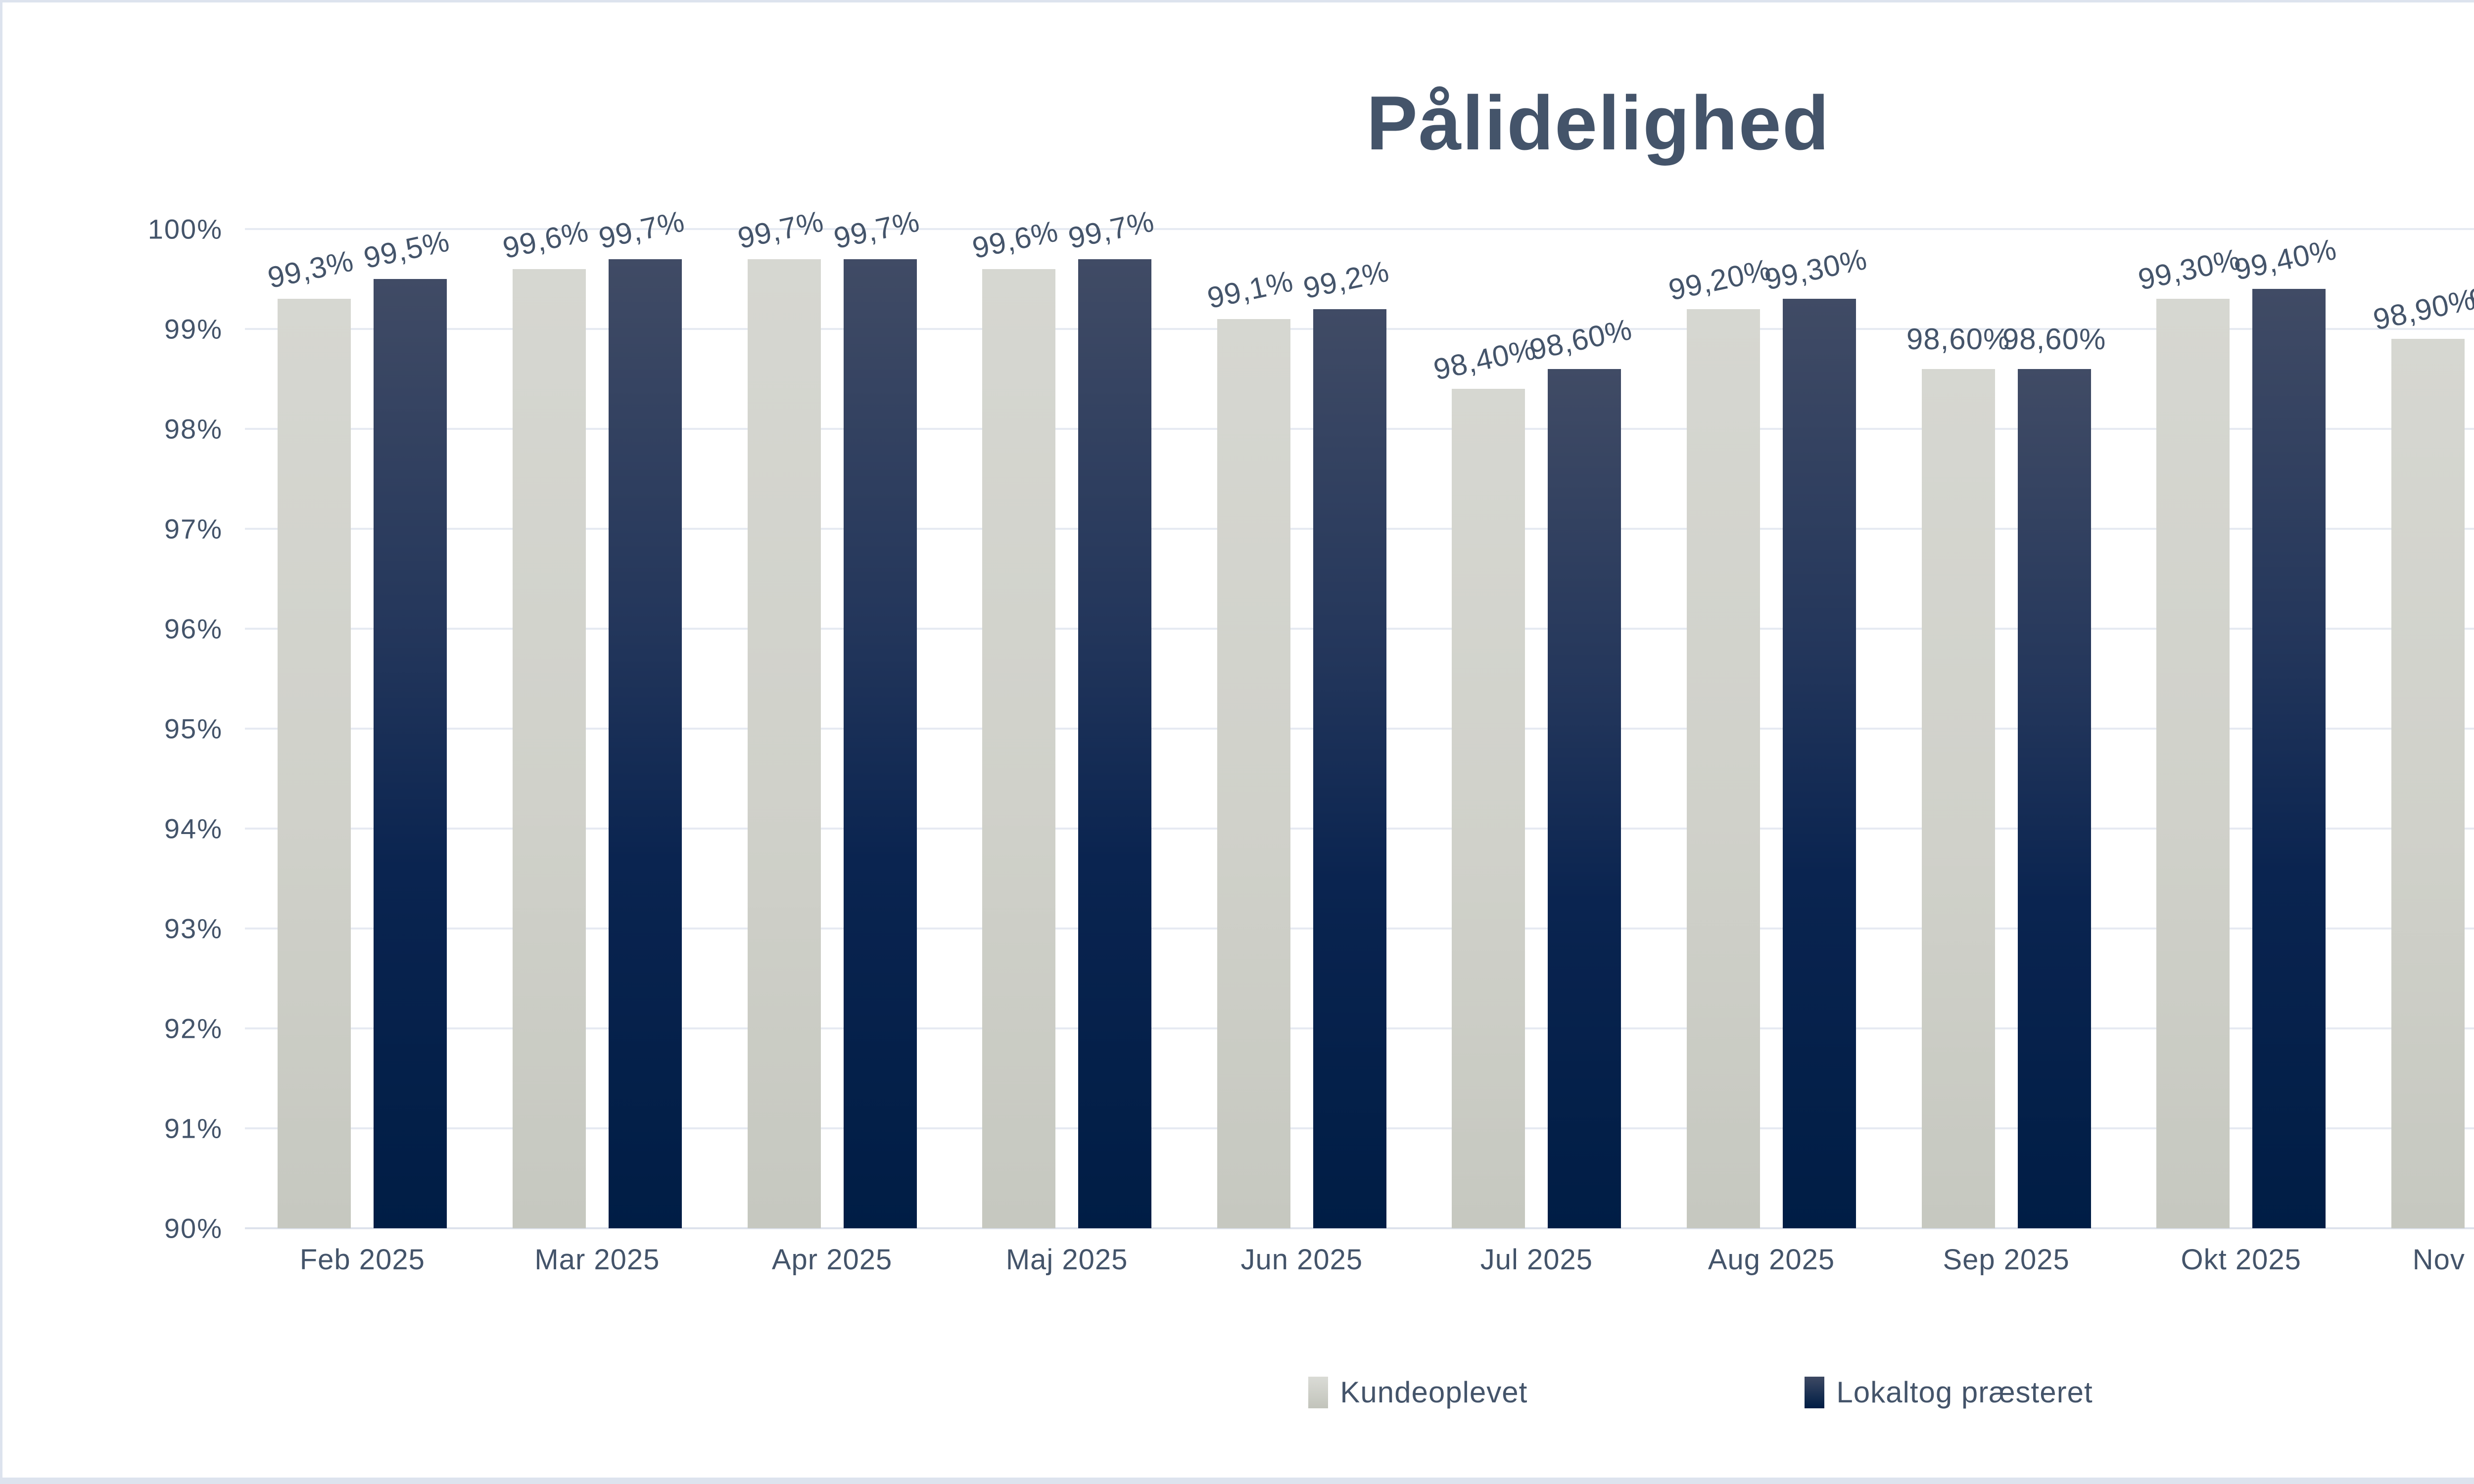 This screenshot has width=2474, height=1484. What do you see at coordinates (597, 1260) in the screenshot?
I see `x-axis-label: Mar 2025` at bounding box center [597, 1260].